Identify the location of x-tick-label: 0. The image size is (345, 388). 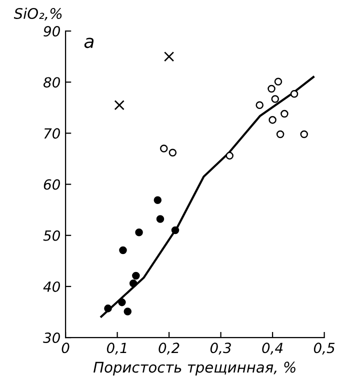
(66, 348).